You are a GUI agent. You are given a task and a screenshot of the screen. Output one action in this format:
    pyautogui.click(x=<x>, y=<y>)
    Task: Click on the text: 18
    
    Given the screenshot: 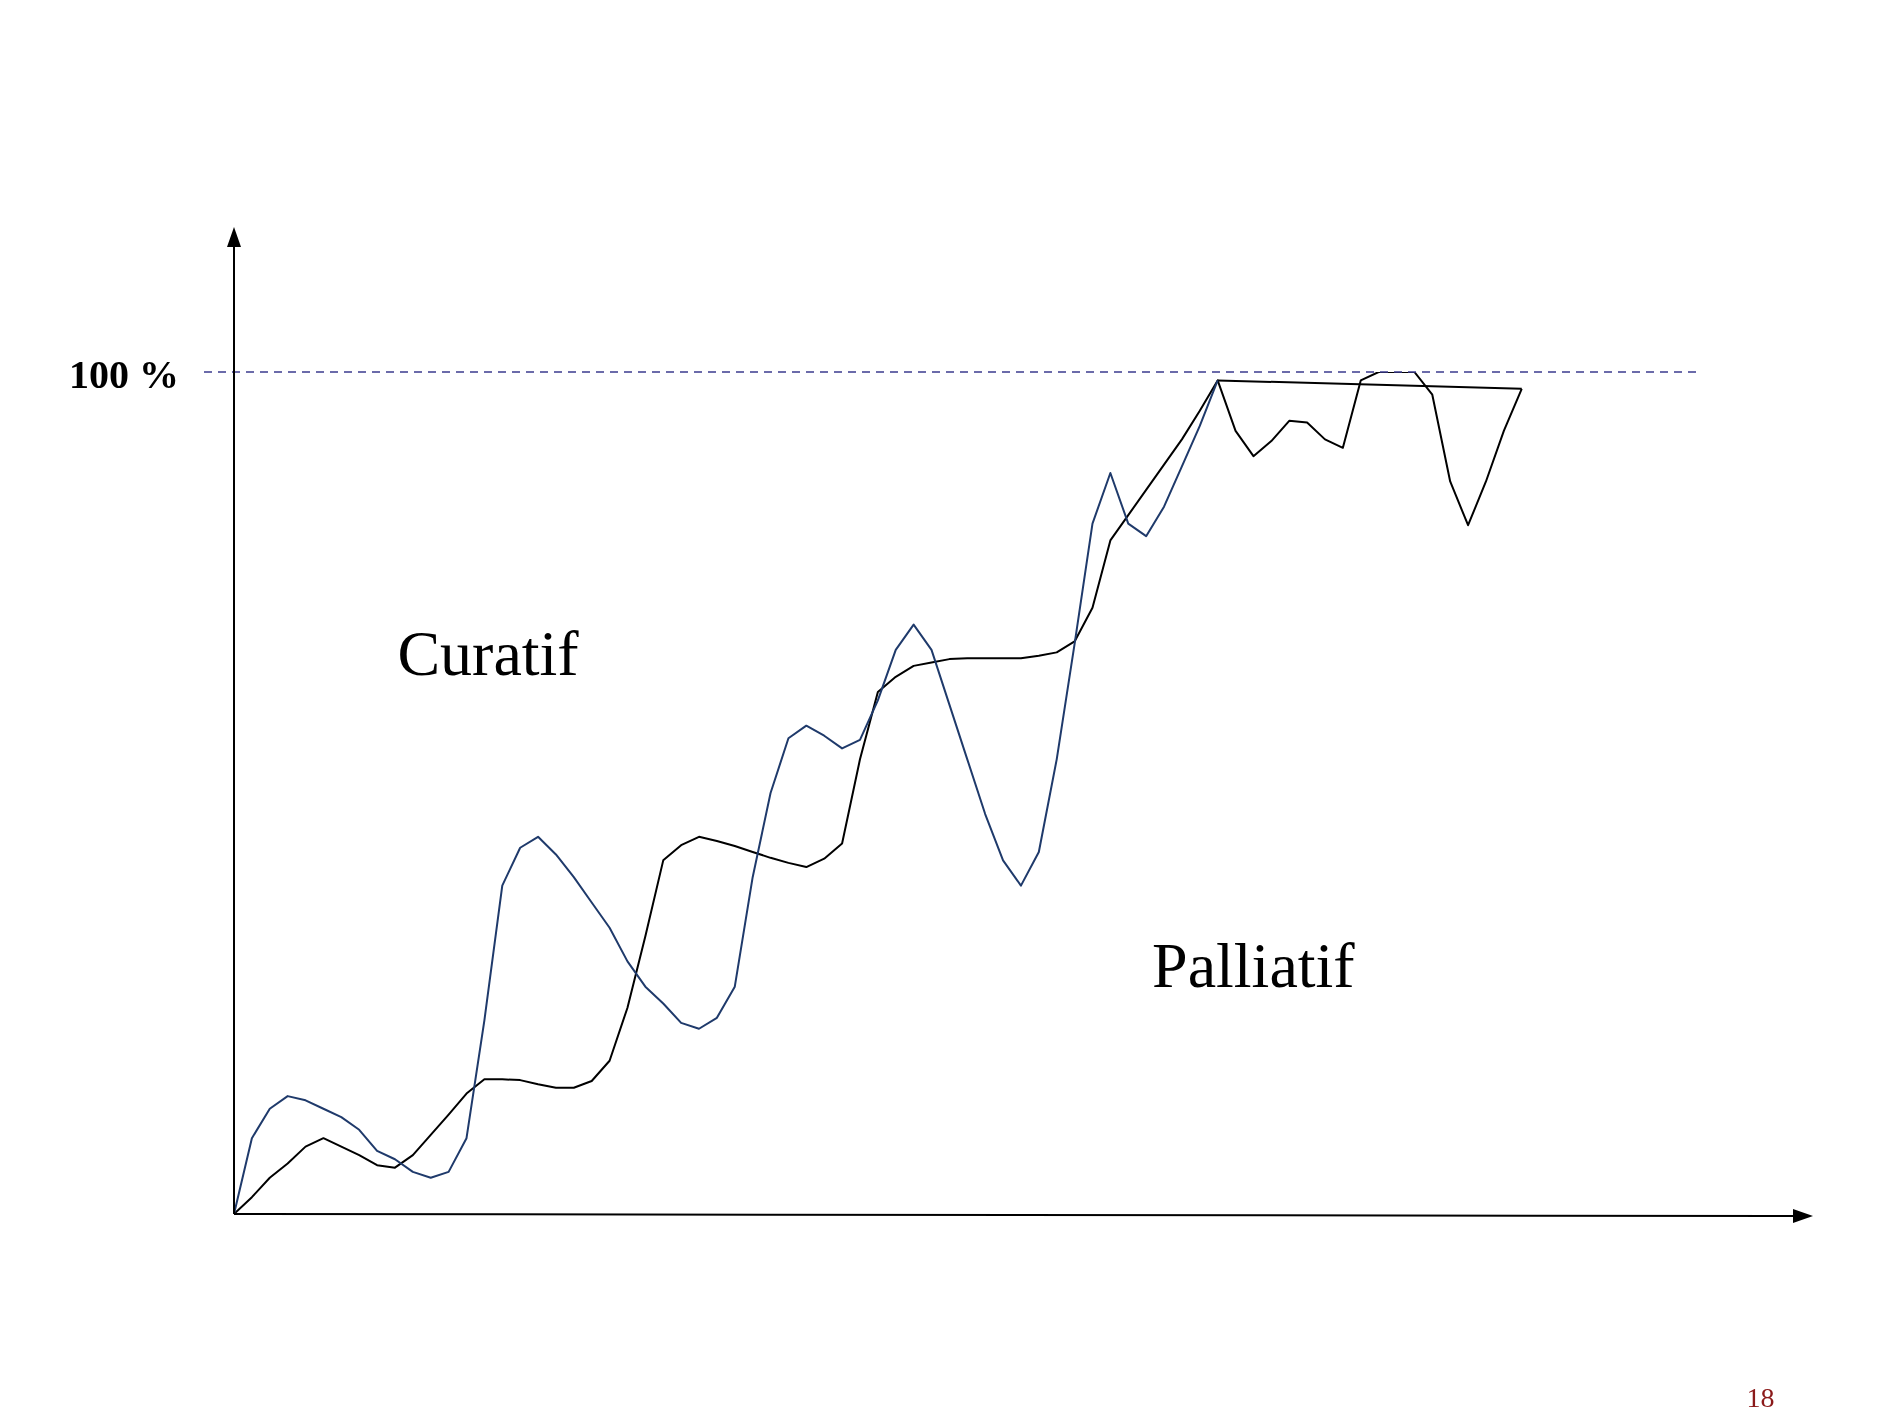 What is the action you would take?
    pyautogui.click(x=1760, y=1397)
    